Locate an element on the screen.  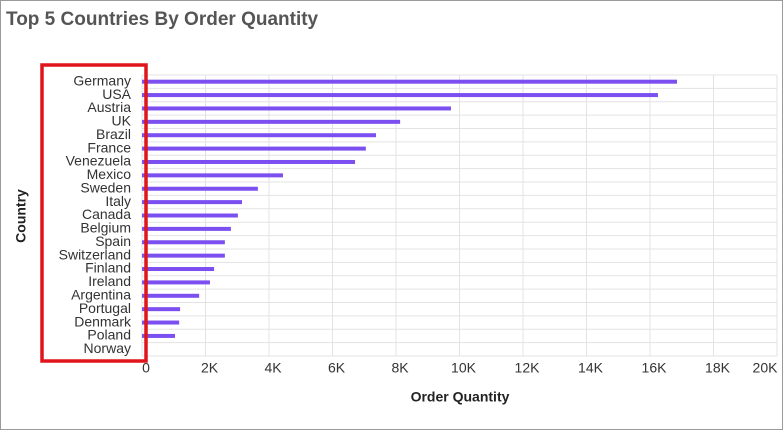
highlight-box is located at coordinates (94, 213).